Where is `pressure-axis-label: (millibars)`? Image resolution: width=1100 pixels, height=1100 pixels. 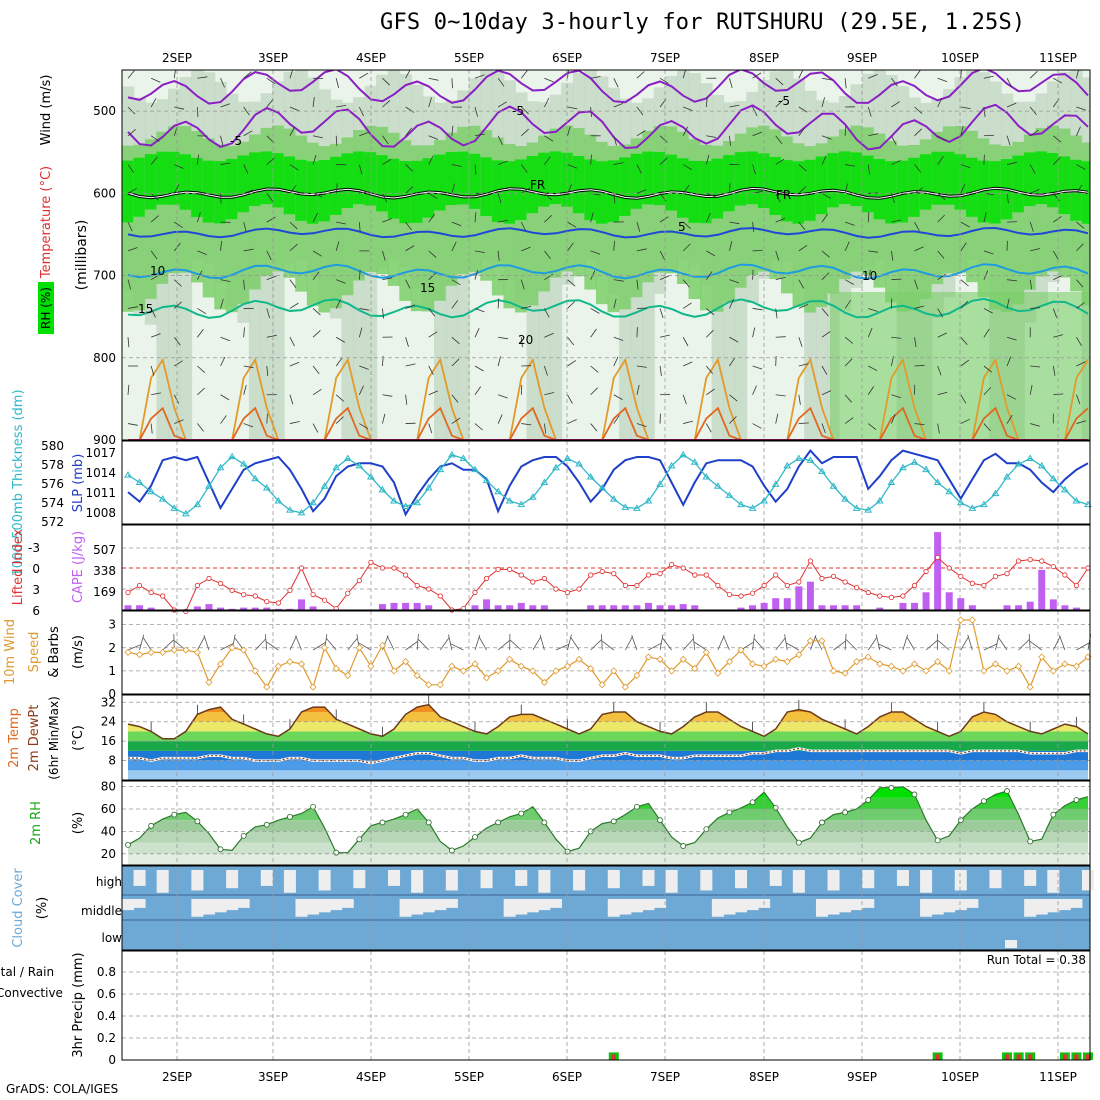 pressure-axis-label: (millibars) is located at coordinates (82, 255).